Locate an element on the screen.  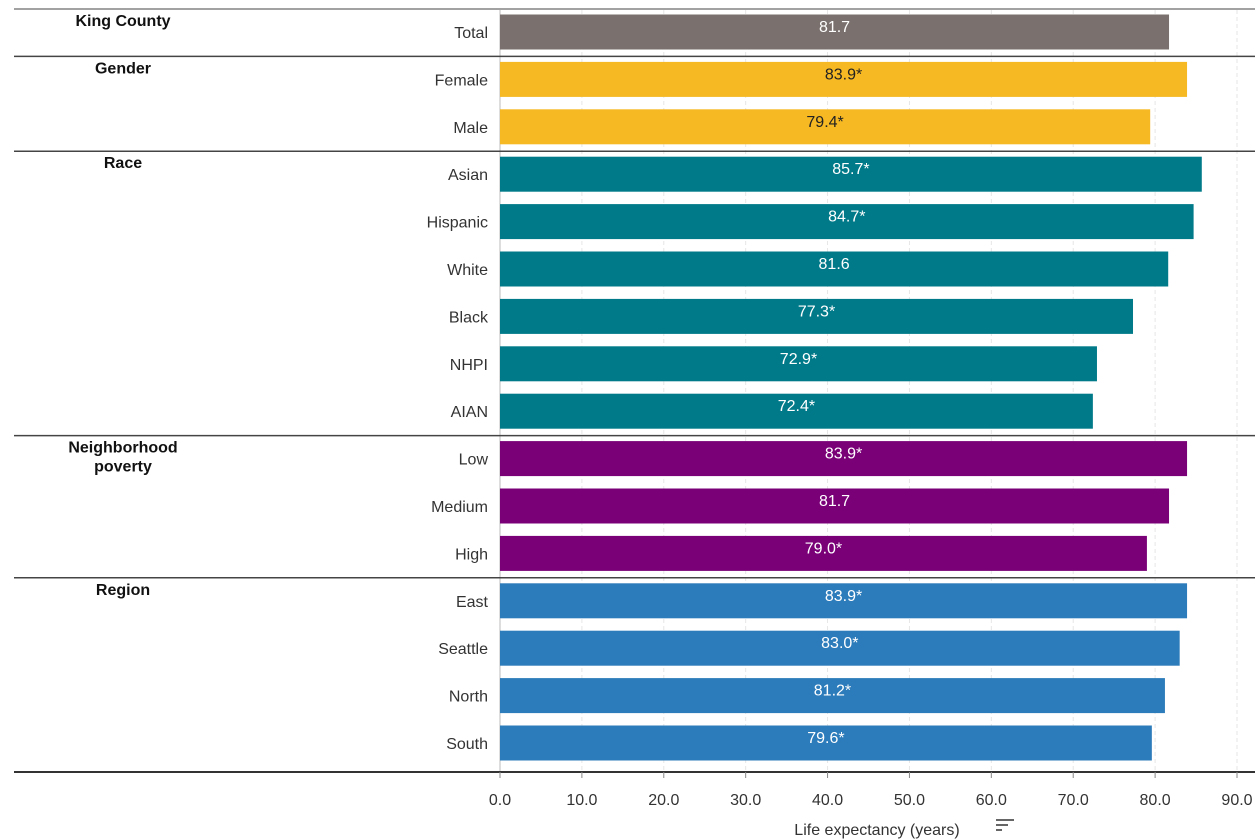
data-label: 79.4* is located at coordinates (824, 122).